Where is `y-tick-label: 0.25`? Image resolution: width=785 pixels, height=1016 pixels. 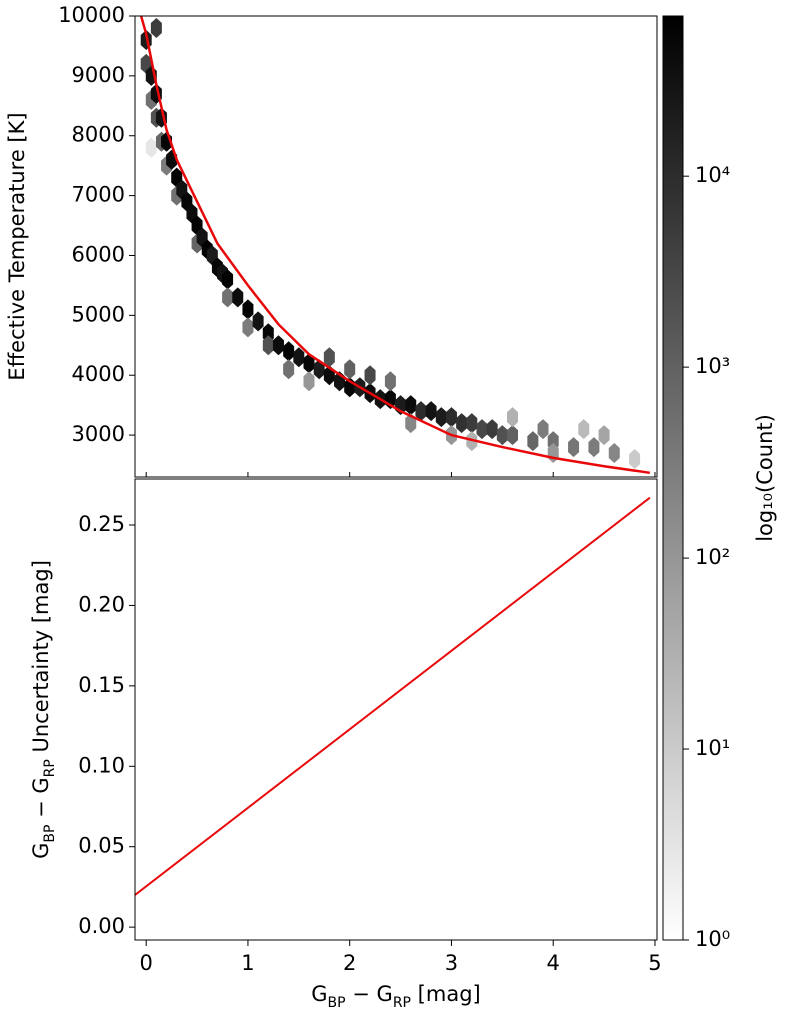
y-tick-label: 0.25 is located at coordinates (101, 524).